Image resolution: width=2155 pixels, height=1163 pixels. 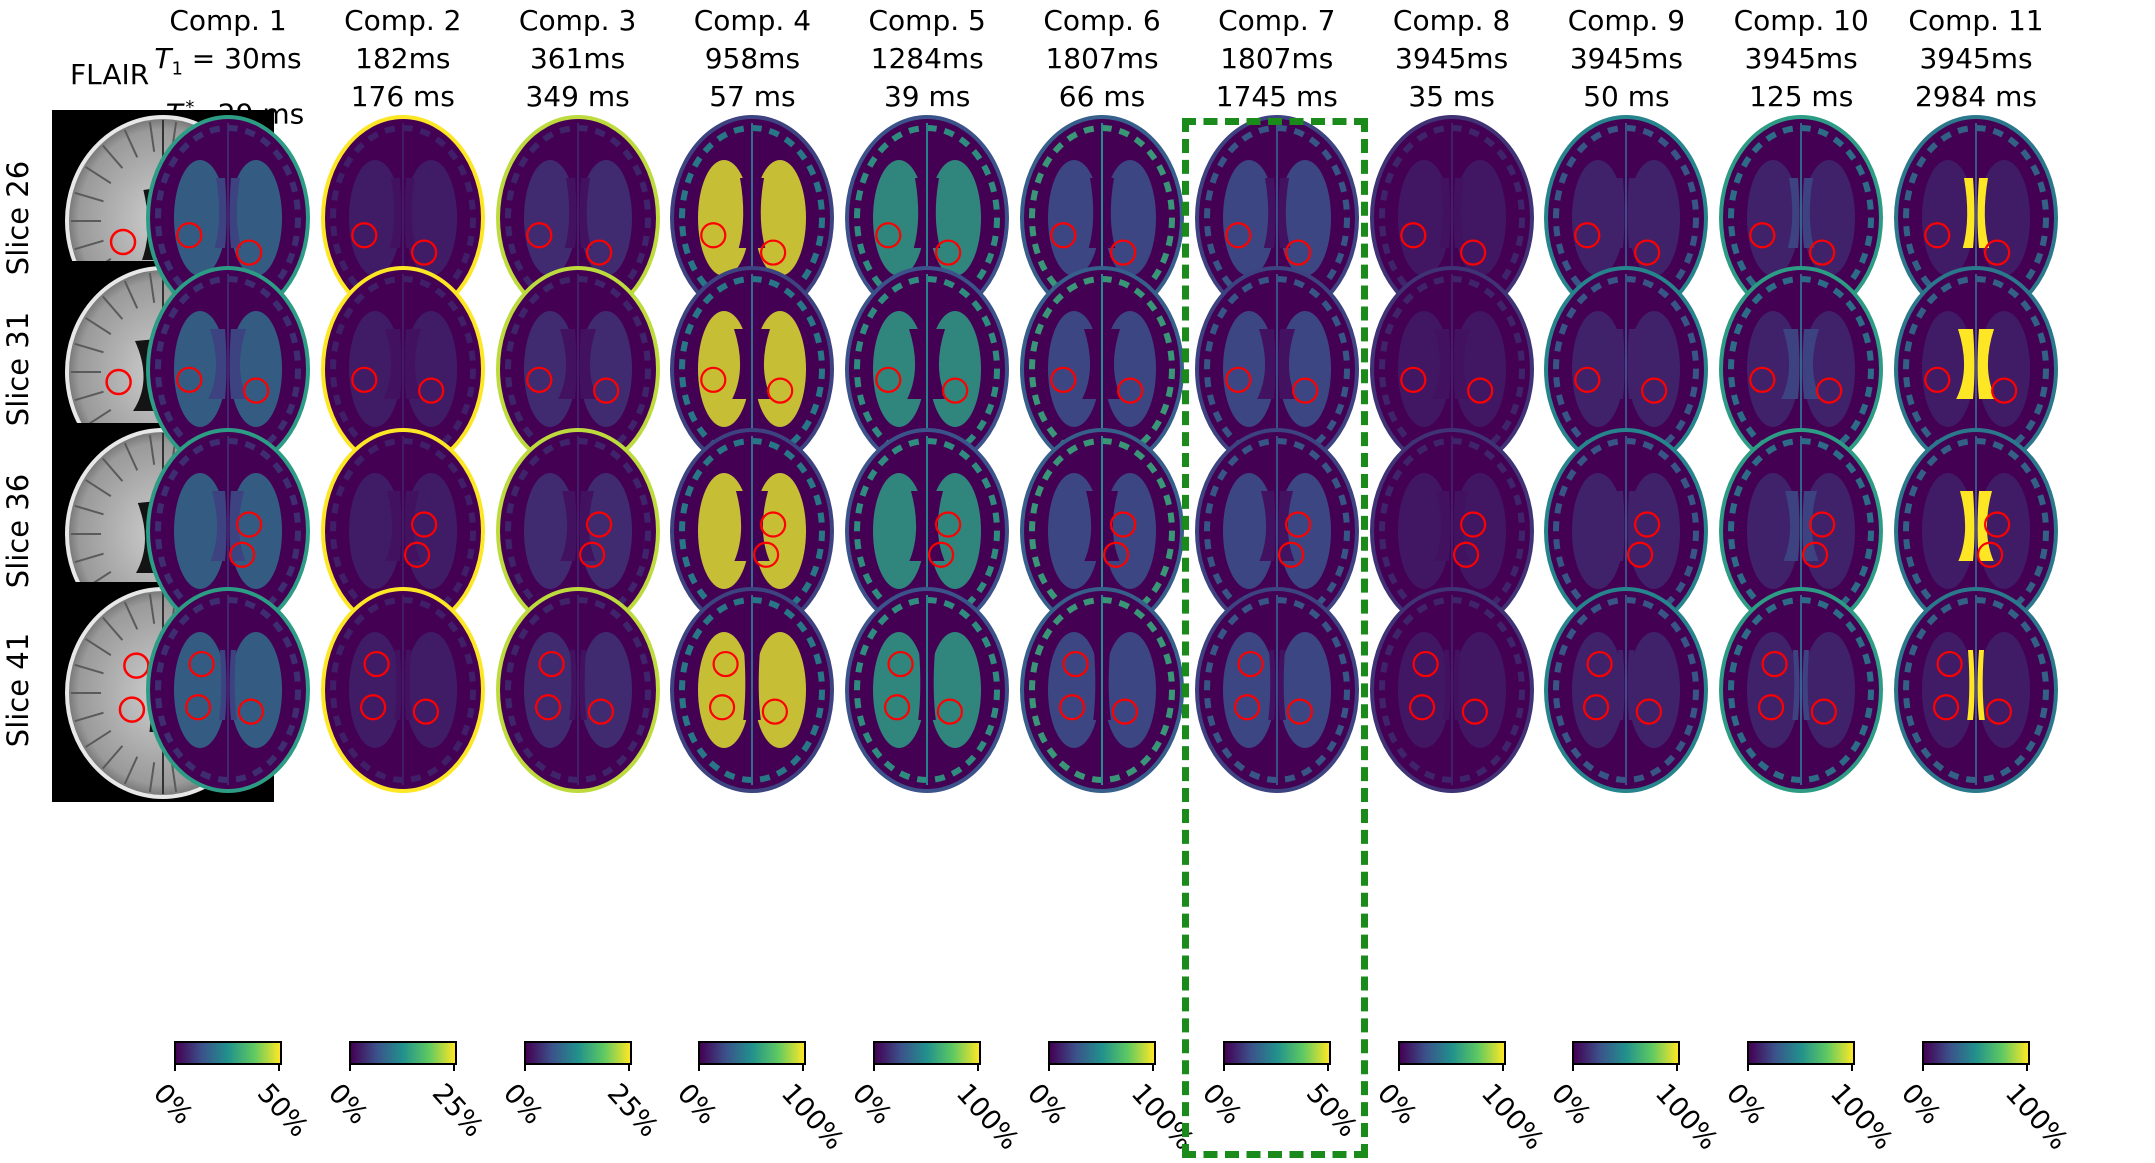 I want to click on component-header: Comp. 11 3945ms 2984 ms, so click(x=1976, y=59).